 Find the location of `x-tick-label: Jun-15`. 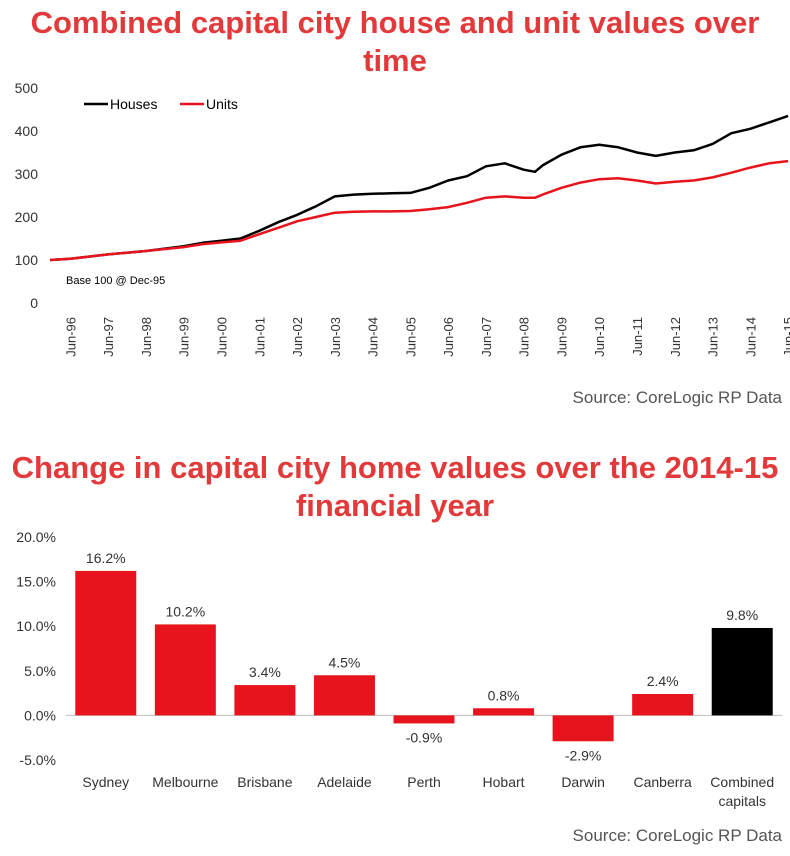

x-tick-label: Jun-15 is located at coordinates (785, 337).